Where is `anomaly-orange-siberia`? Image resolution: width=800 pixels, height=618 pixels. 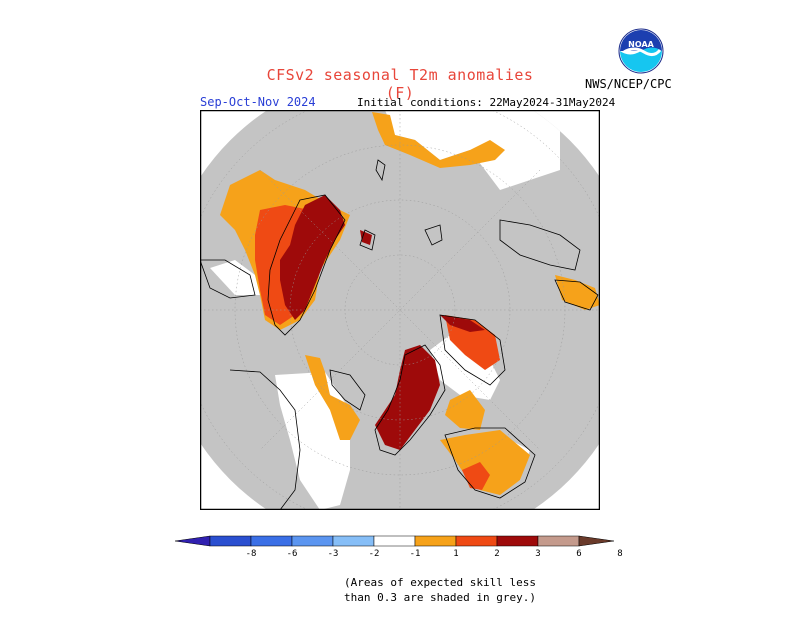
anomaly-orange-siberia is located at coordinates (485, 462).